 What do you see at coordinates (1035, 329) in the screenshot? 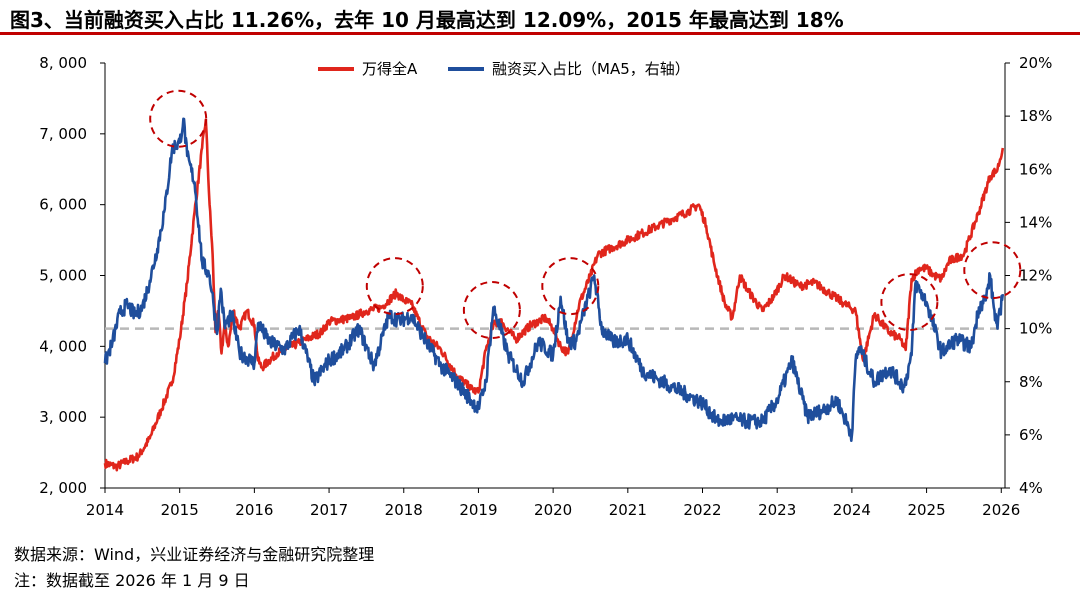
I see `y-right-tick-label: 10%` at bounding box center [1035, 329].